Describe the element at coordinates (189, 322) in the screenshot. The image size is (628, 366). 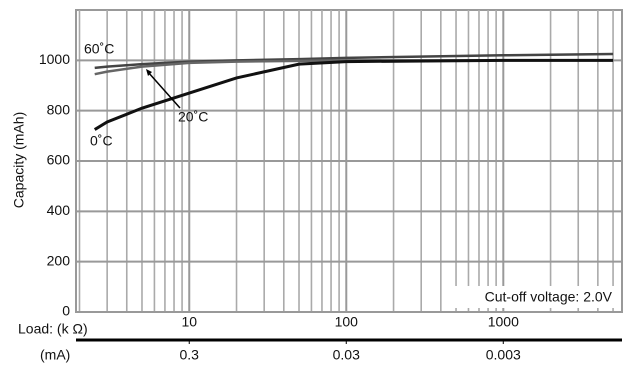
I see `x-tick-label: 10` at that location.